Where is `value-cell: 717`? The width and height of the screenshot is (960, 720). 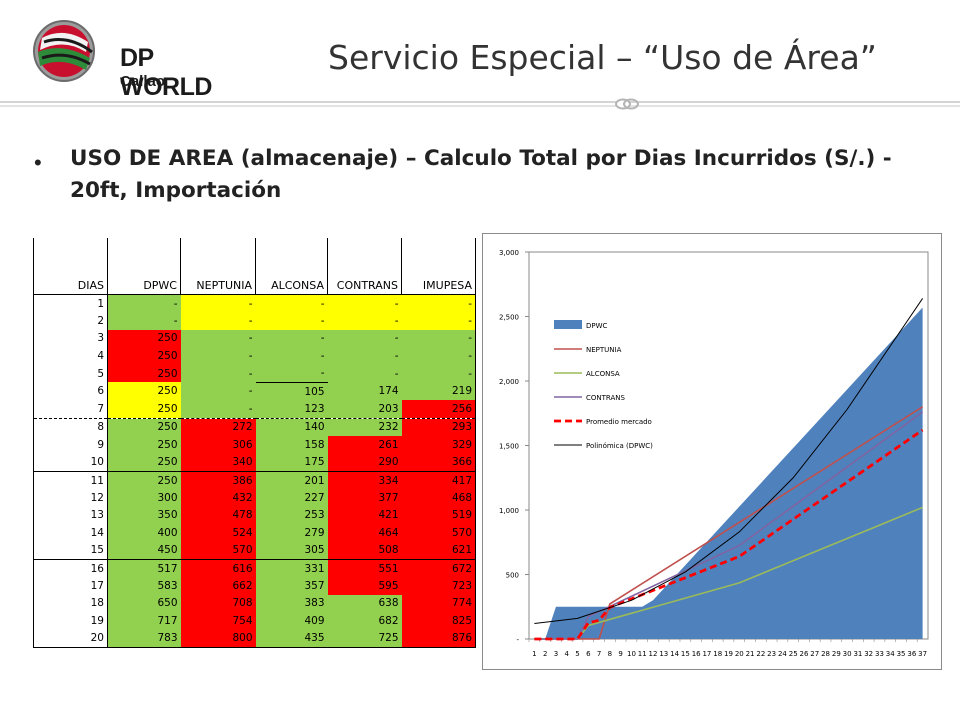
value-cell: 717 is located at coordinates (144, 621).